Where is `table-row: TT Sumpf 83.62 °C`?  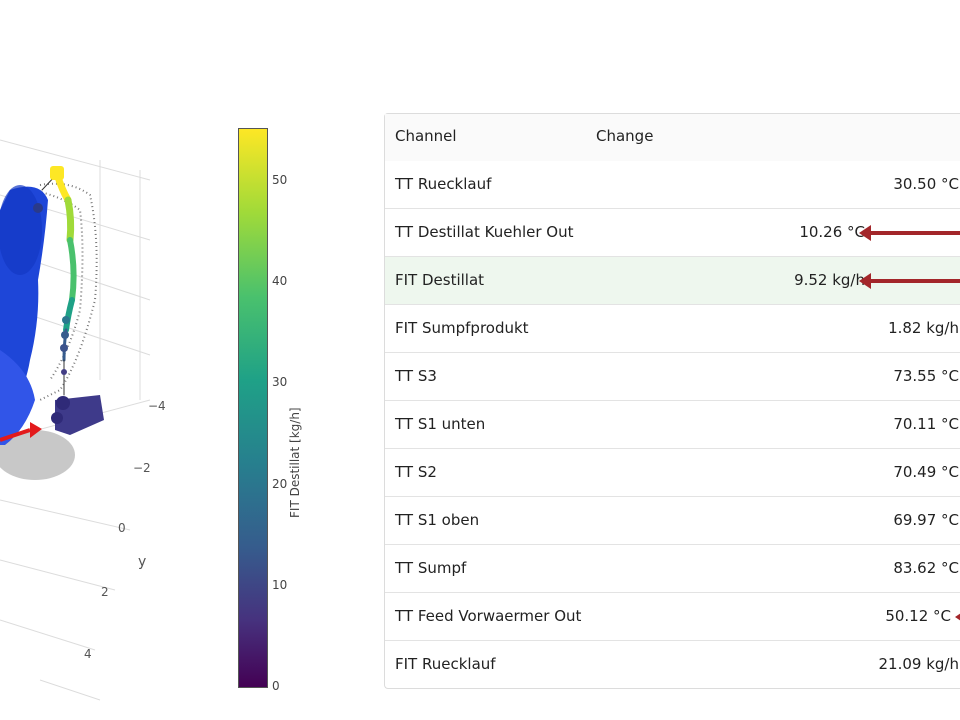
table-row: TT Sumpf 83.62 °C is located at coordinates (672, 568).